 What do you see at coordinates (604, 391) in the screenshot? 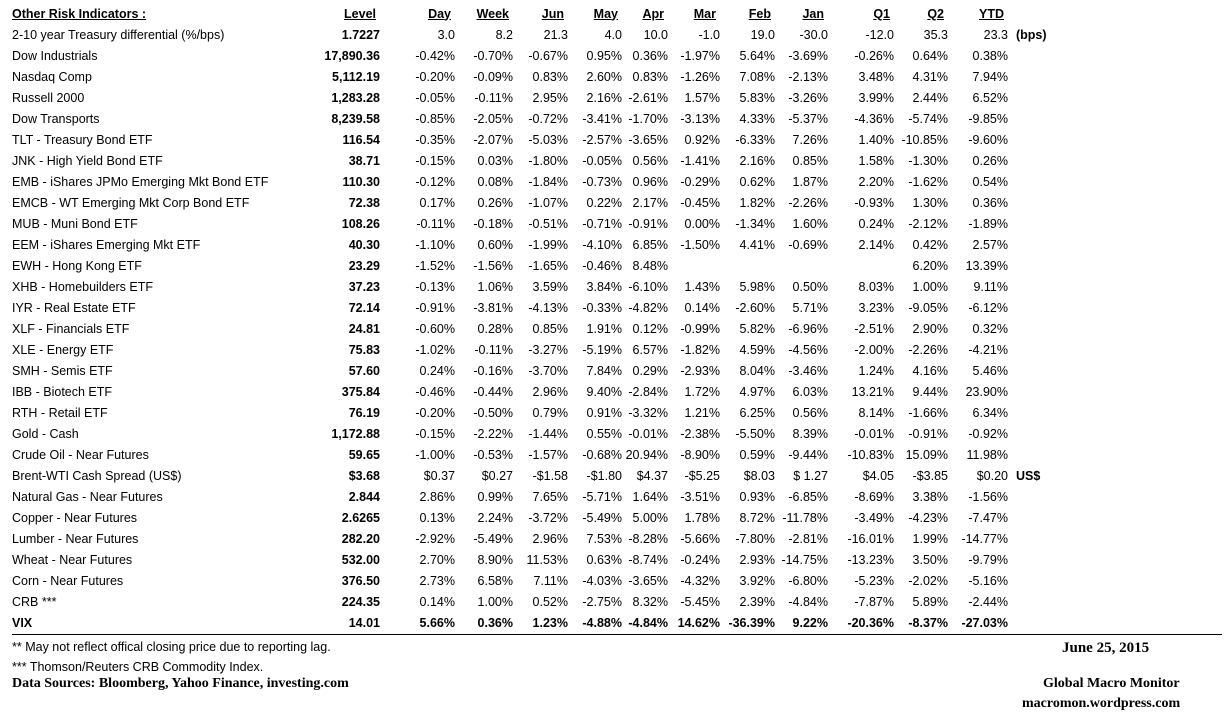
I see `value-cell: 9.40%` at bounding box center [604, 391].